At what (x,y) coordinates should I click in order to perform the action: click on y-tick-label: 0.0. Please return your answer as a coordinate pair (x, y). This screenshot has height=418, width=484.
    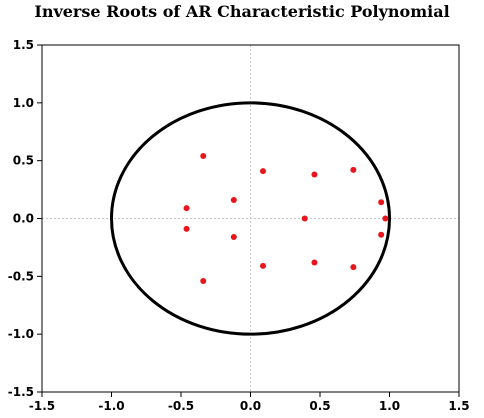
    Looking at the image, I should click on (23, 219).